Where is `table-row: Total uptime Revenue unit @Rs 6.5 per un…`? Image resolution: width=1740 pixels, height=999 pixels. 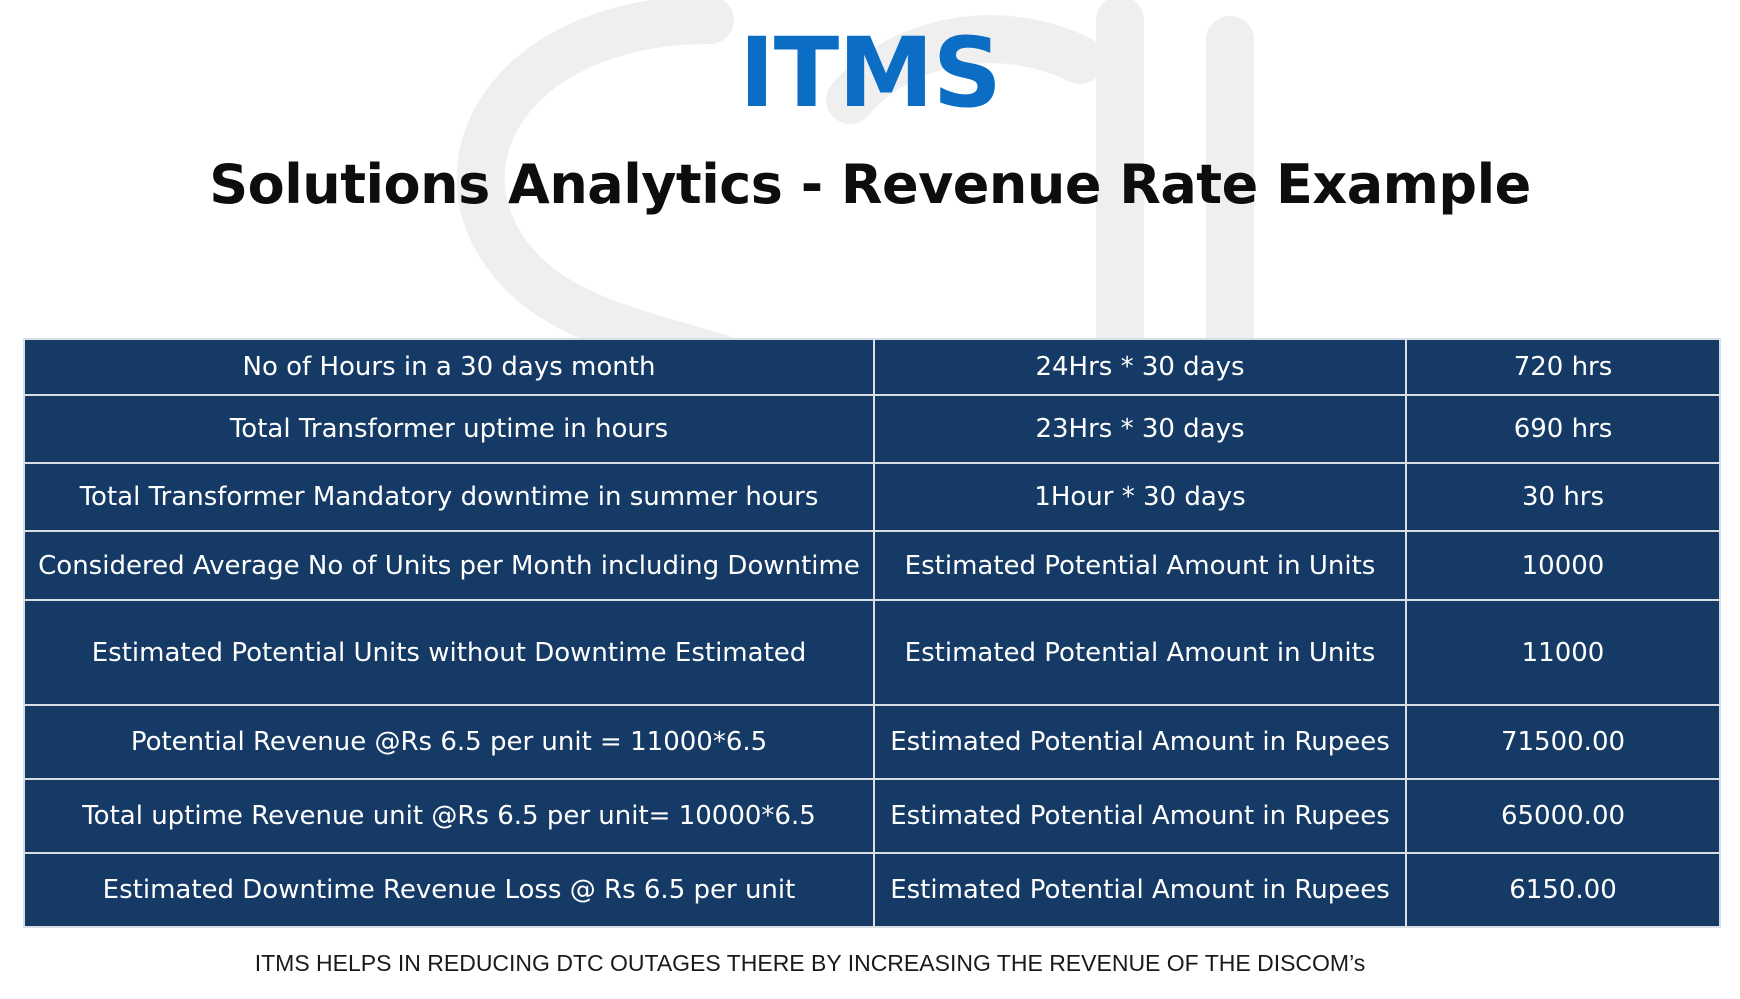 table-row: Total uptime Revenue unit @Rs 6.5 per un… is located at coordinates (872, 816).